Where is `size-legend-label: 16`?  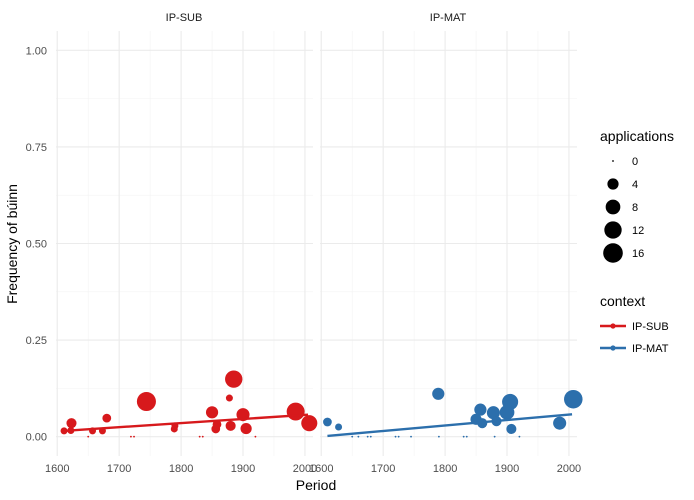 size-legend-label: 16 is located at coordinates (638, 254).